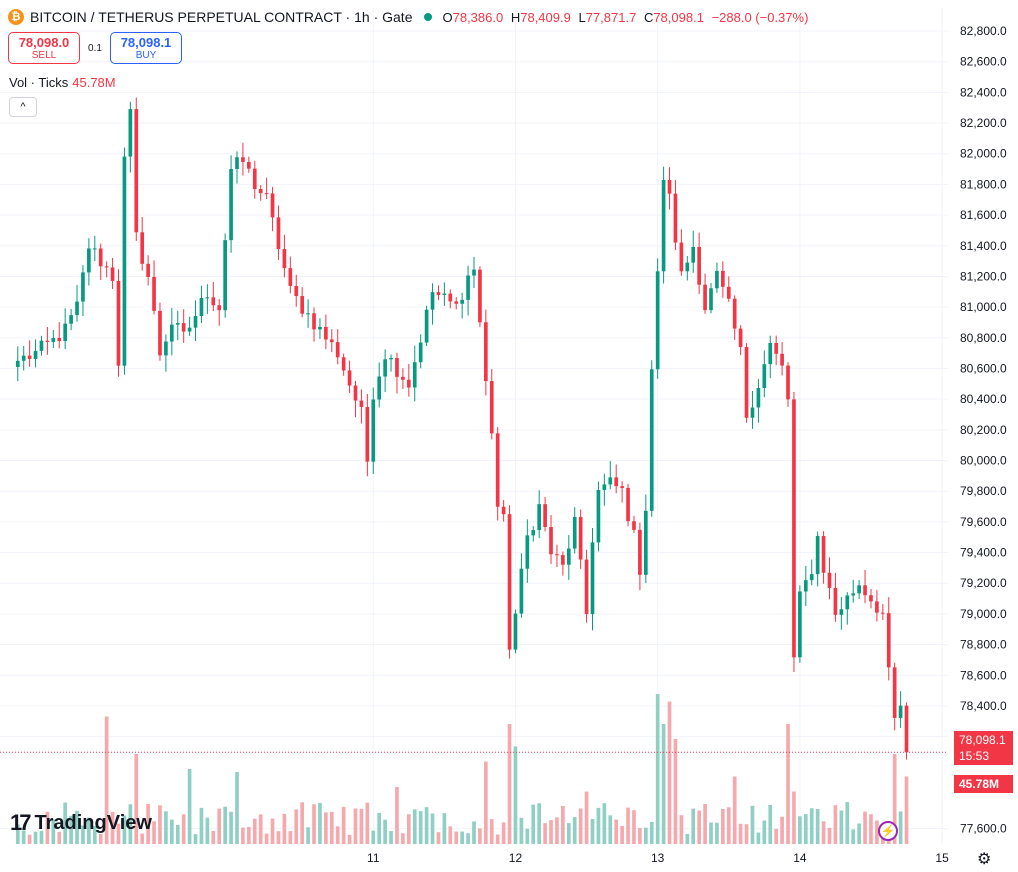 The height and width of the screenshot is (872, 1018). I want to click on trade-panel: 78,098.0 SELL 0.1 78,098.1 BUY, so click(95, 48).